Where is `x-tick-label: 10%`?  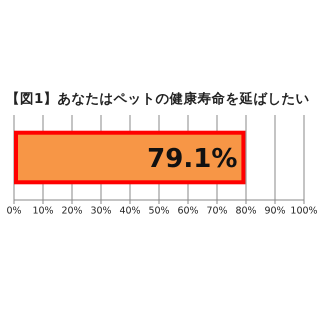
x-tick-label: 10% is located at coordinates (43, 211).